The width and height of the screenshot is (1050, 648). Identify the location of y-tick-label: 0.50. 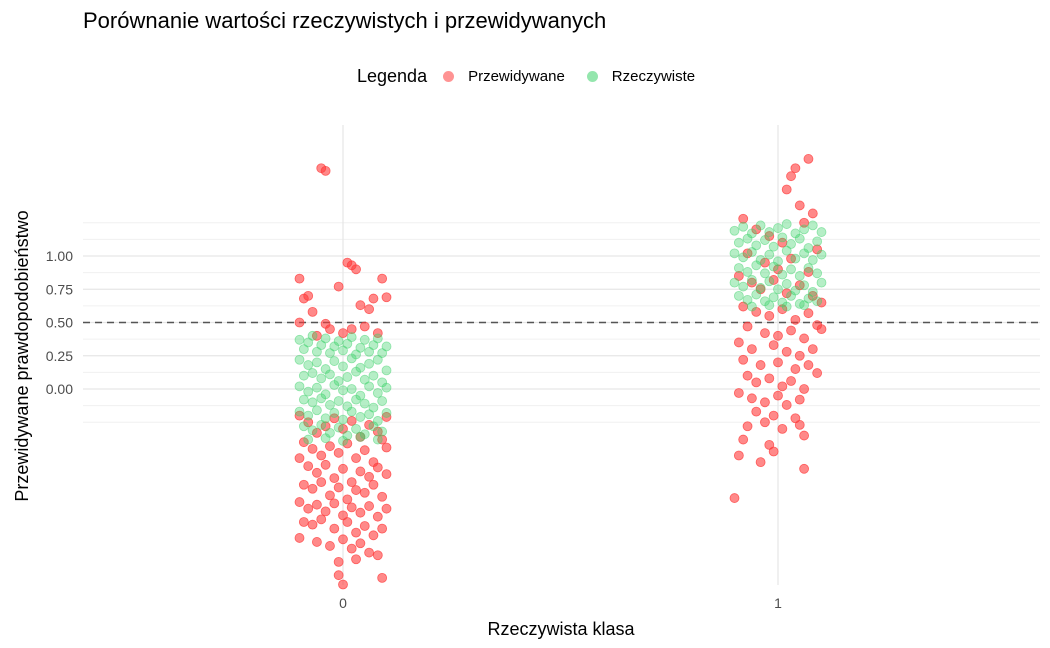
(59, 323).